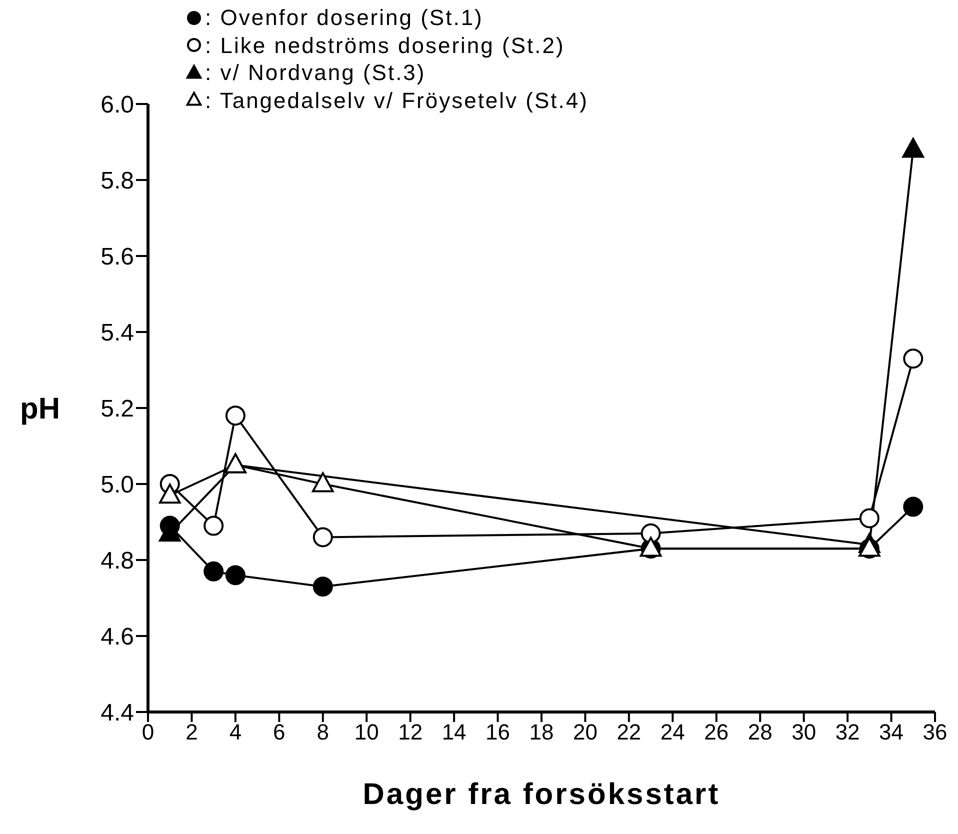 Image resolution: width=958 pixels, height=834 pixels. I want to click on x-tick-label: 16, so click(498, 732).